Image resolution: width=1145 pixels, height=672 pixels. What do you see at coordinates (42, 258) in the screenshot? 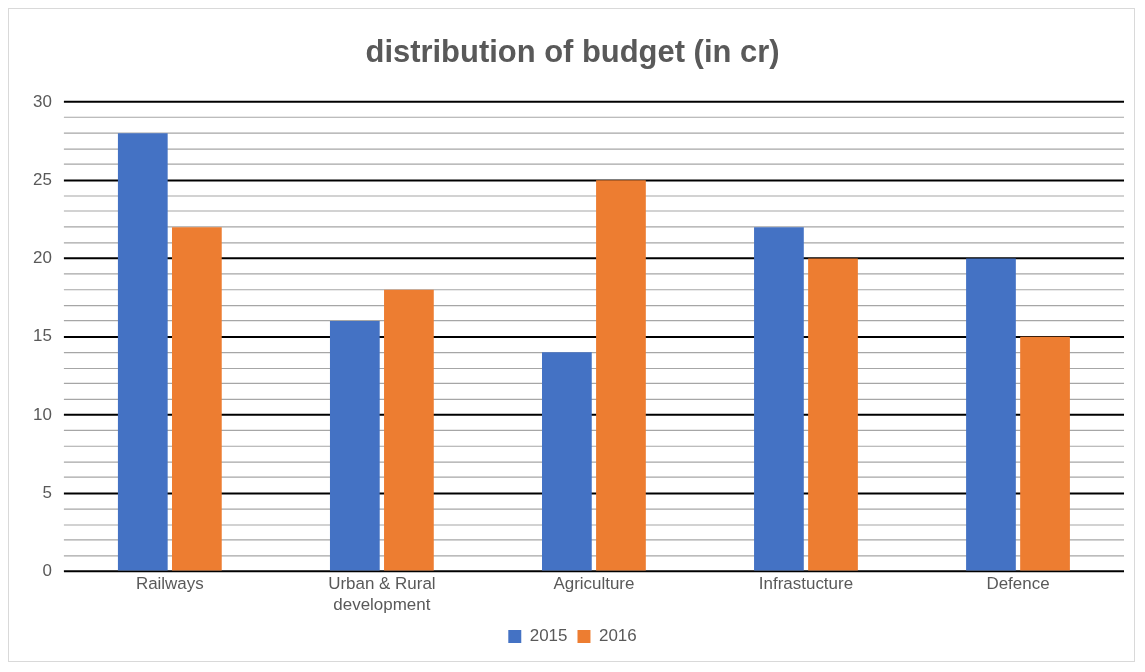
I see `y-tick-label: 20` at bounding box center [42, 258].